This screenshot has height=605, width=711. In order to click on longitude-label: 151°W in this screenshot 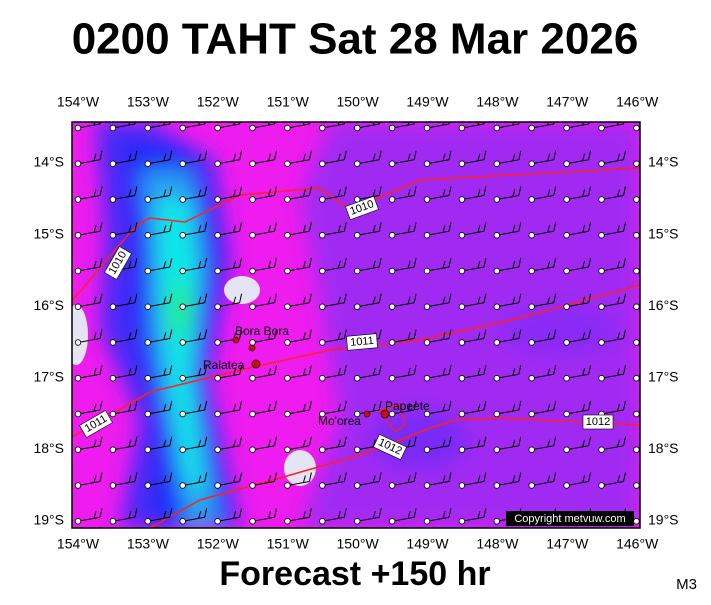, I will do `click(288, 544)`.